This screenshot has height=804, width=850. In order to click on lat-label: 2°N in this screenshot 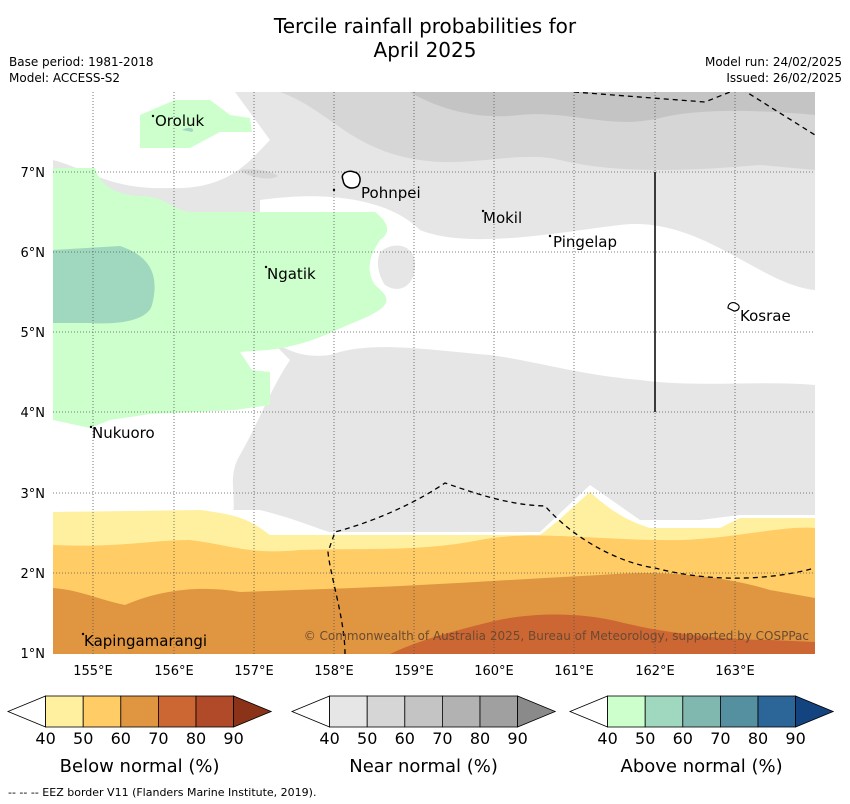, I will do `click(33, 574)`.